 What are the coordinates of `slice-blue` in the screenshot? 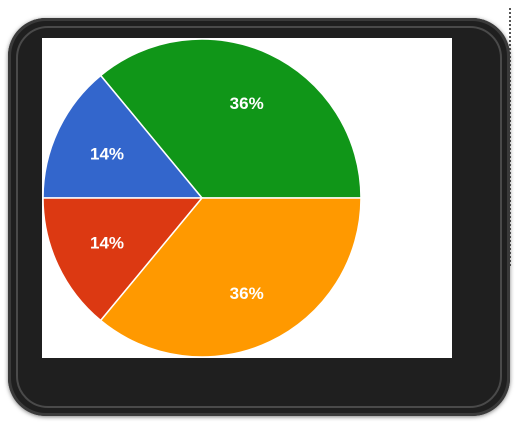 It's located at (123, 136).